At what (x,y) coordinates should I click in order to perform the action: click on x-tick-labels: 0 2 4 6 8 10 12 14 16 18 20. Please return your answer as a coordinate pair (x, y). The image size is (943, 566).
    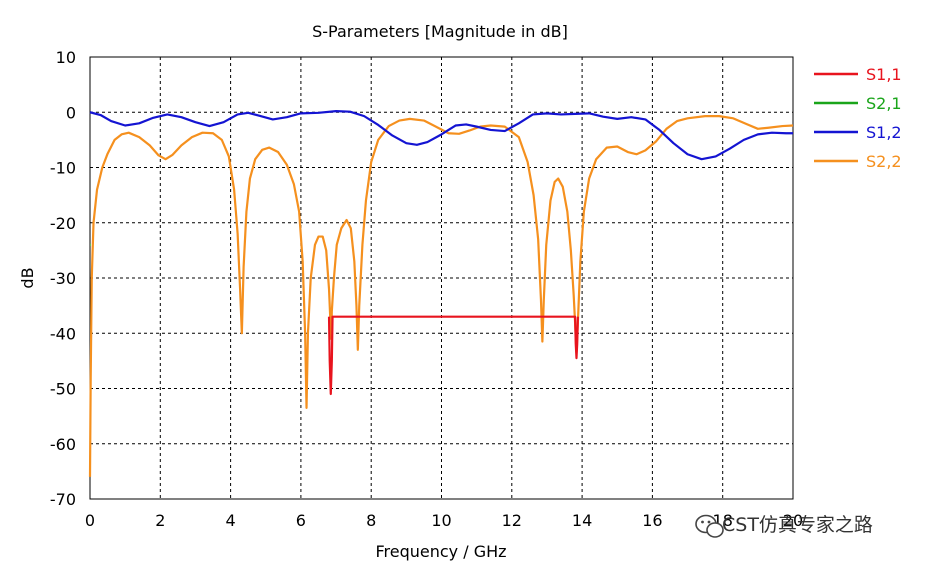
    Looking at the image, I should click on (444, 520).